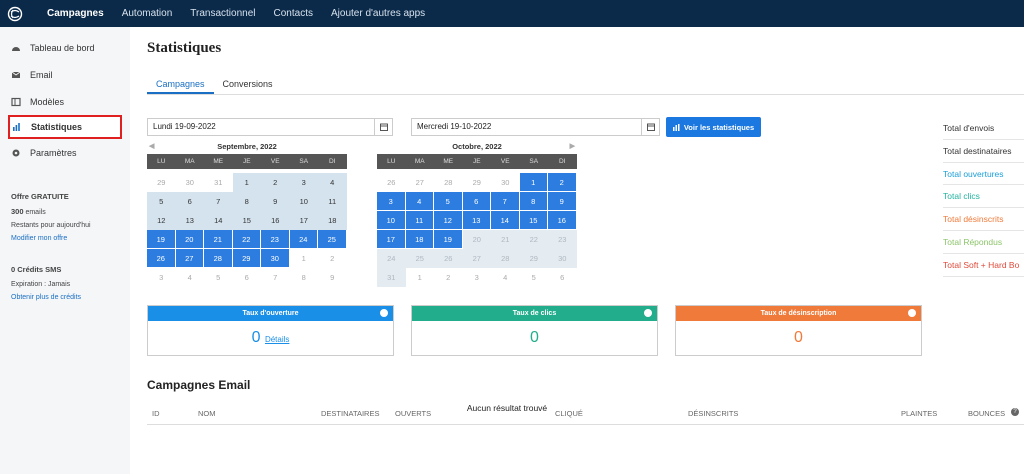  I want to click on calendar-day: 18, so click(419, 239).